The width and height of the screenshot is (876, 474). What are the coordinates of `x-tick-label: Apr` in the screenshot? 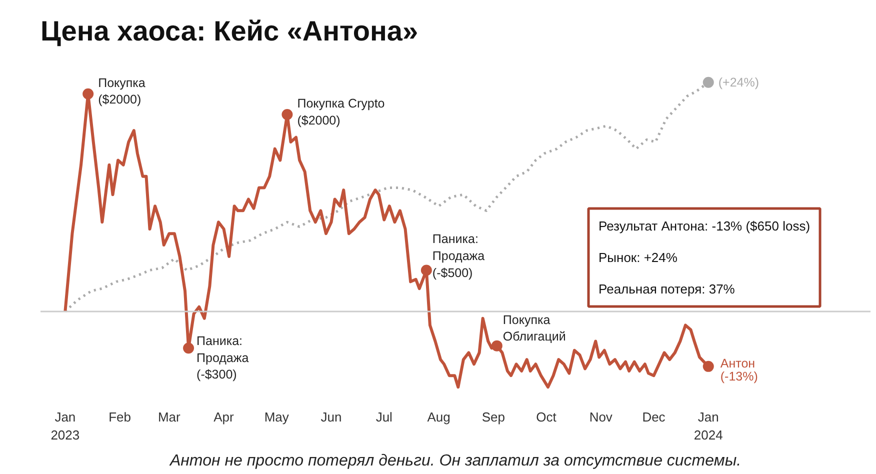 It's located at (224, 417).